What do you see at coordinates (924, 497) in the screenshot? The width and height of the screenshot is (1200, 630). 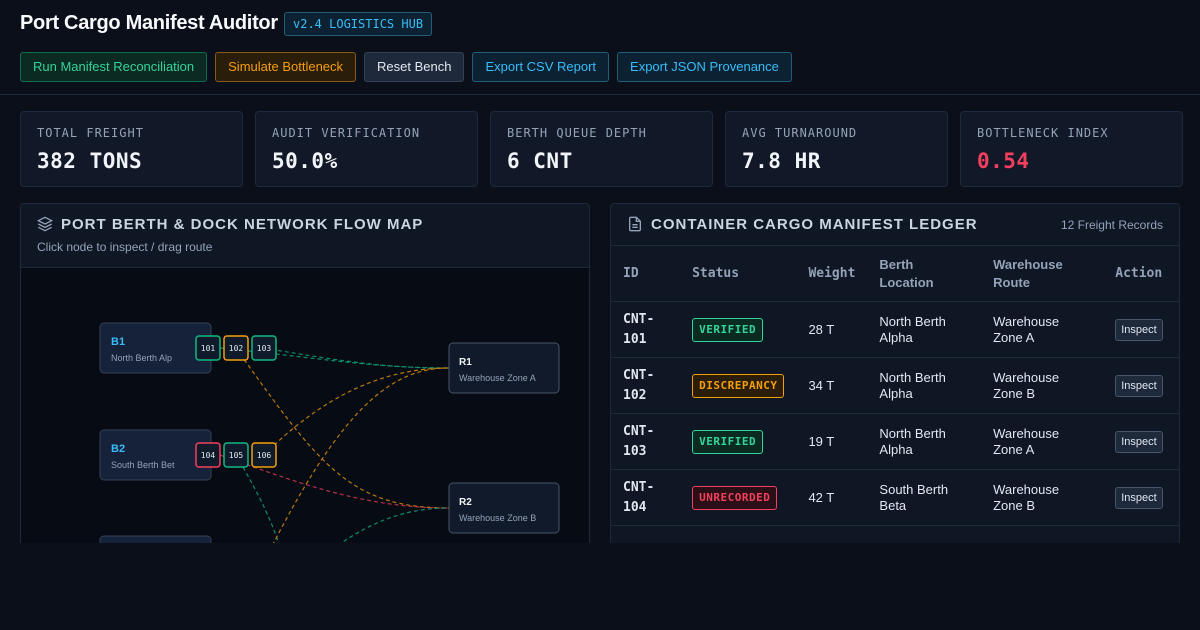 I see `berth-cell: South Berth Beta` at bounding box center [924, 497].